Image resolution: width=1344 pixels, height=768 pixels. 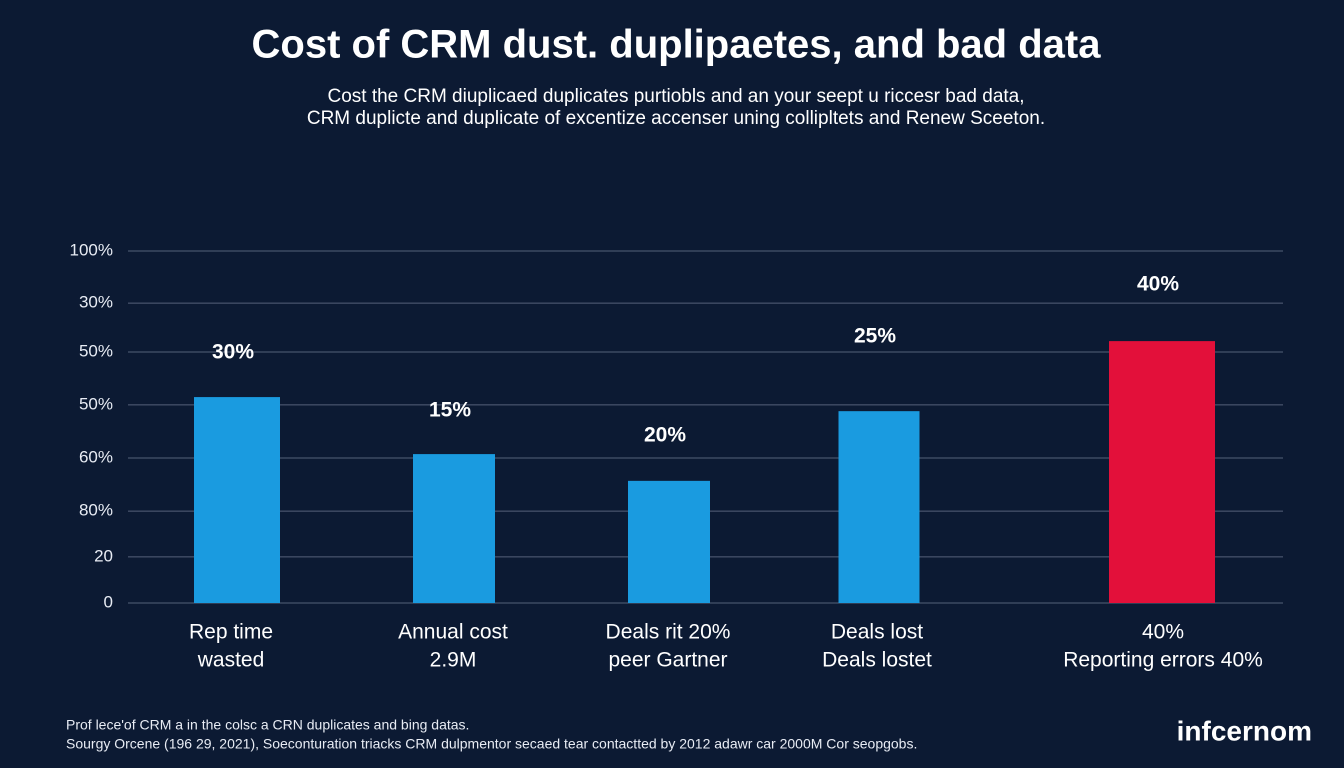 I want to click on x-tick-label: Rep time, so click(x=231, y=632).